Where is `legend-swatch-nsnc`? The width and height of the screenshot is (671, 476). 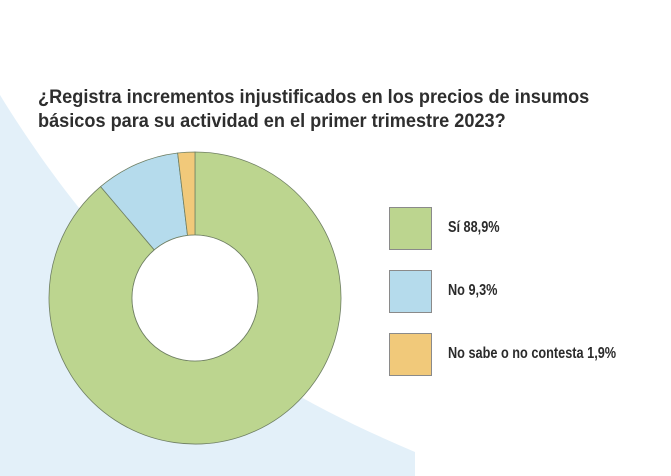 legend-swatch-nsnc is located at coordinates (410, 354).